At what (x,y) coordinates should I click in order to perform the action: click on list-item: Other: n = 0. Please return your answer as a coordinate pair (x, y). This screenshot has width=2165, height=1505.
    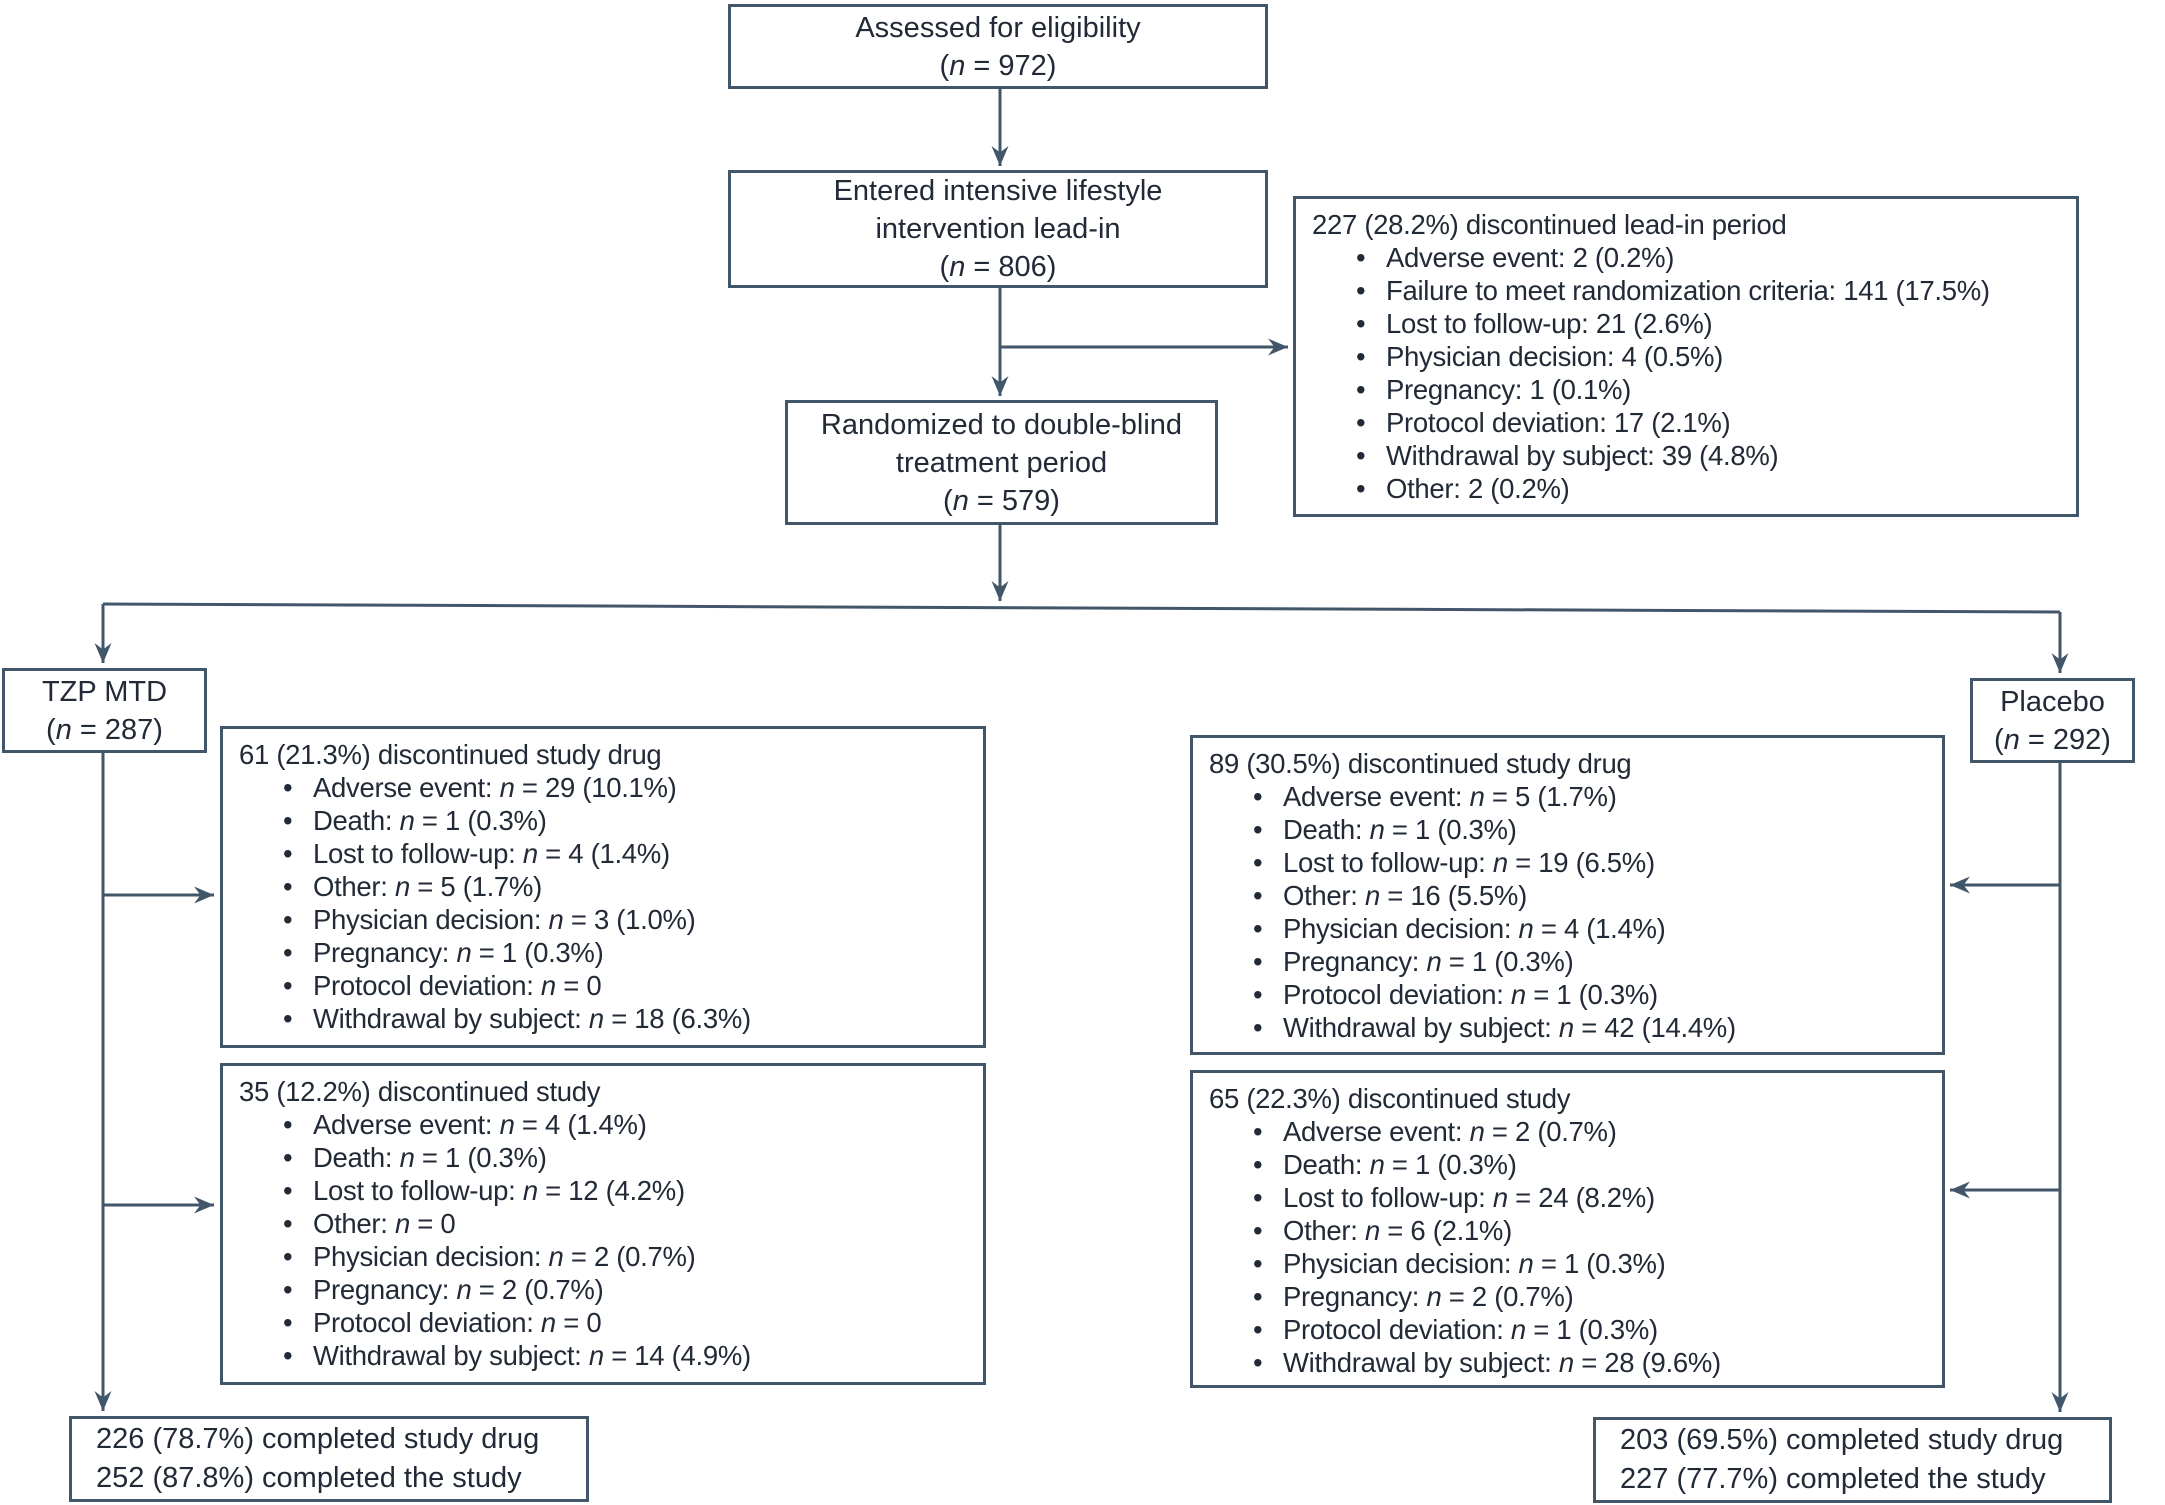
    Looking at the image, I should click on (604, 1223).